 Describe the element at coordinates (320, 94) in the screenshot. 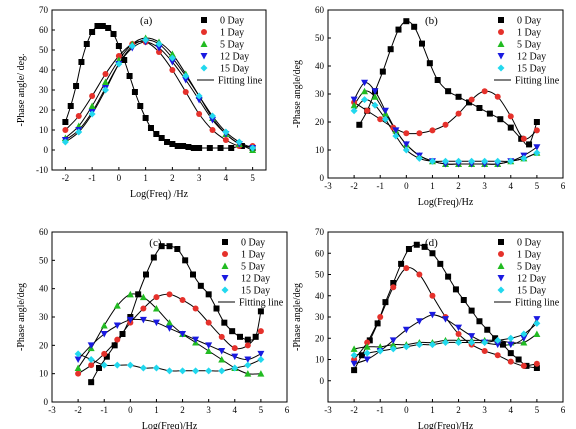

I see `y-tick-label: 30` at that location.